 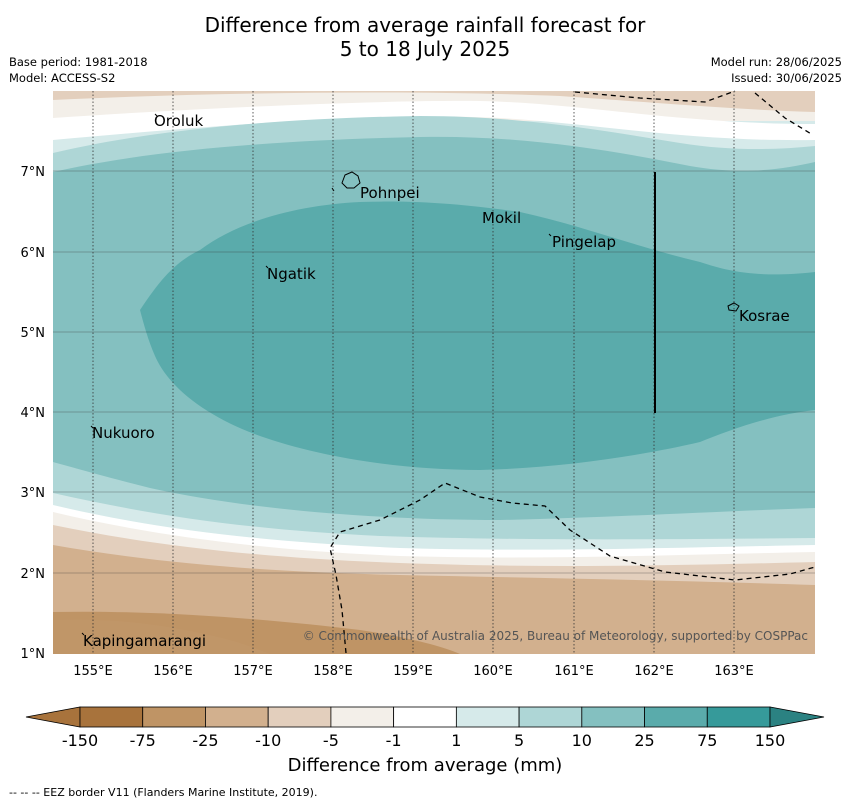 I want to click on colorbar-tick-label: 5, so click(x=519, y=740).